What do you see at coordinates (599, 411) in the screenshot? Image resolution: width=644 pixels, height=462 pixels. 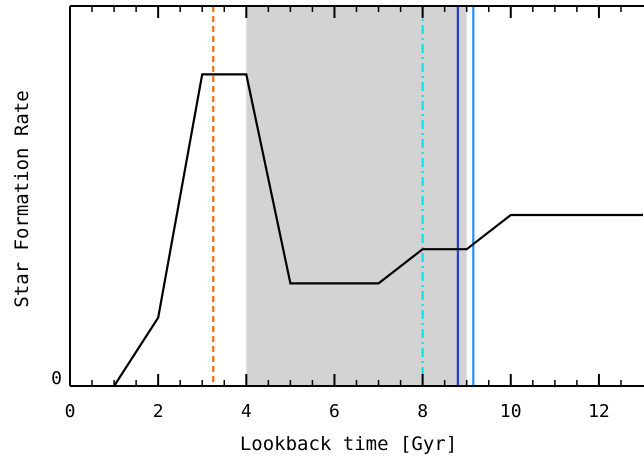 I see `x-tick-label-12: 12` at bounding box center [599, 411].